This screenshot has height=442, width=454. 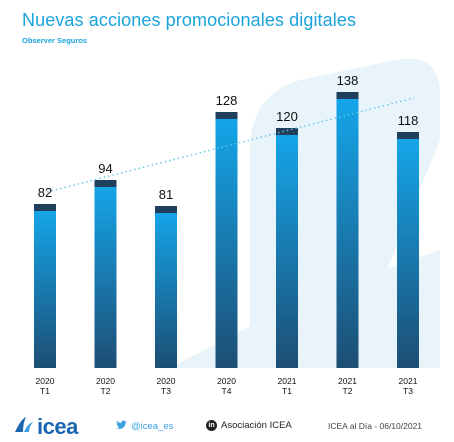 What do you see at coordinates (45, 192) in the screenshot?
I see `data-label: 82` at bounding box center [45, 192].